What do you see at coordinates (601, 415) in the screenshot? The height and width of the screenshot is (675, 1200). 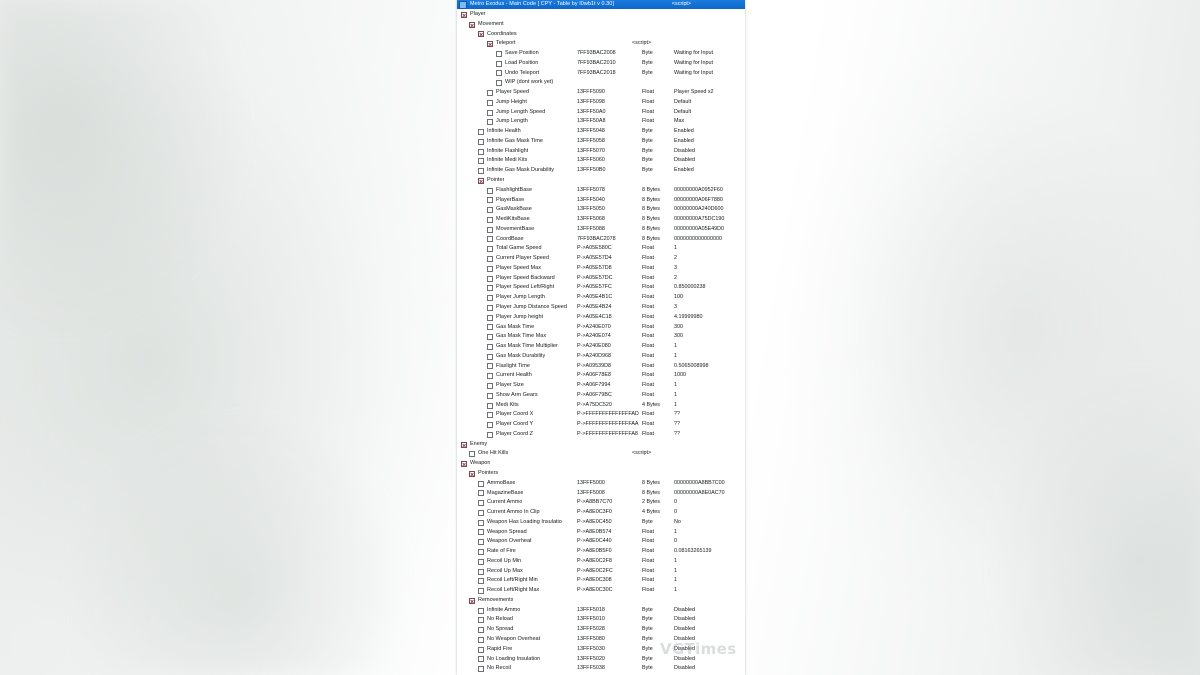 I see `cheat-table-row: Player Coord X P->FFFFFFFFFFFFFFAD Float??` at bounding box center [601, 415].